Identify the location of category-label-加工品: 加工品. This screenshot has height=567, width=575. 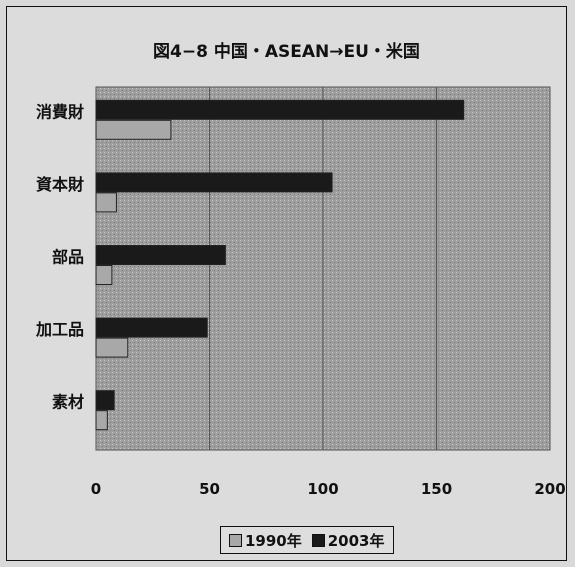
(59, 329).